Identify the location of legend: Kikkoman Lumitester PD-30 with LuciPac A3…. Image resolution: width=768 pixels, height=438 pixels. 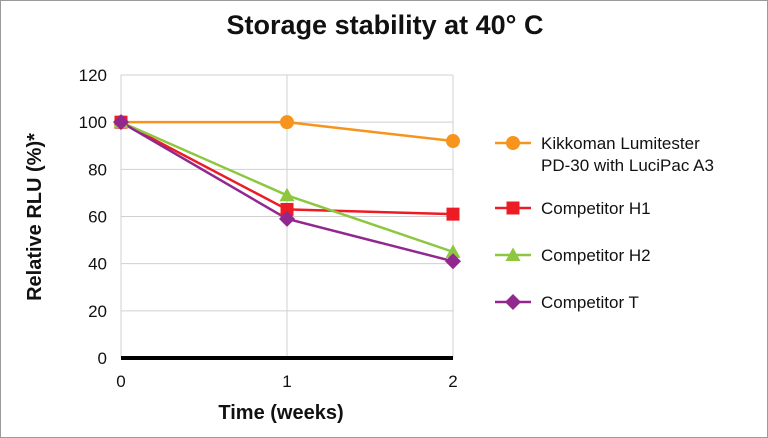
(604, 223).